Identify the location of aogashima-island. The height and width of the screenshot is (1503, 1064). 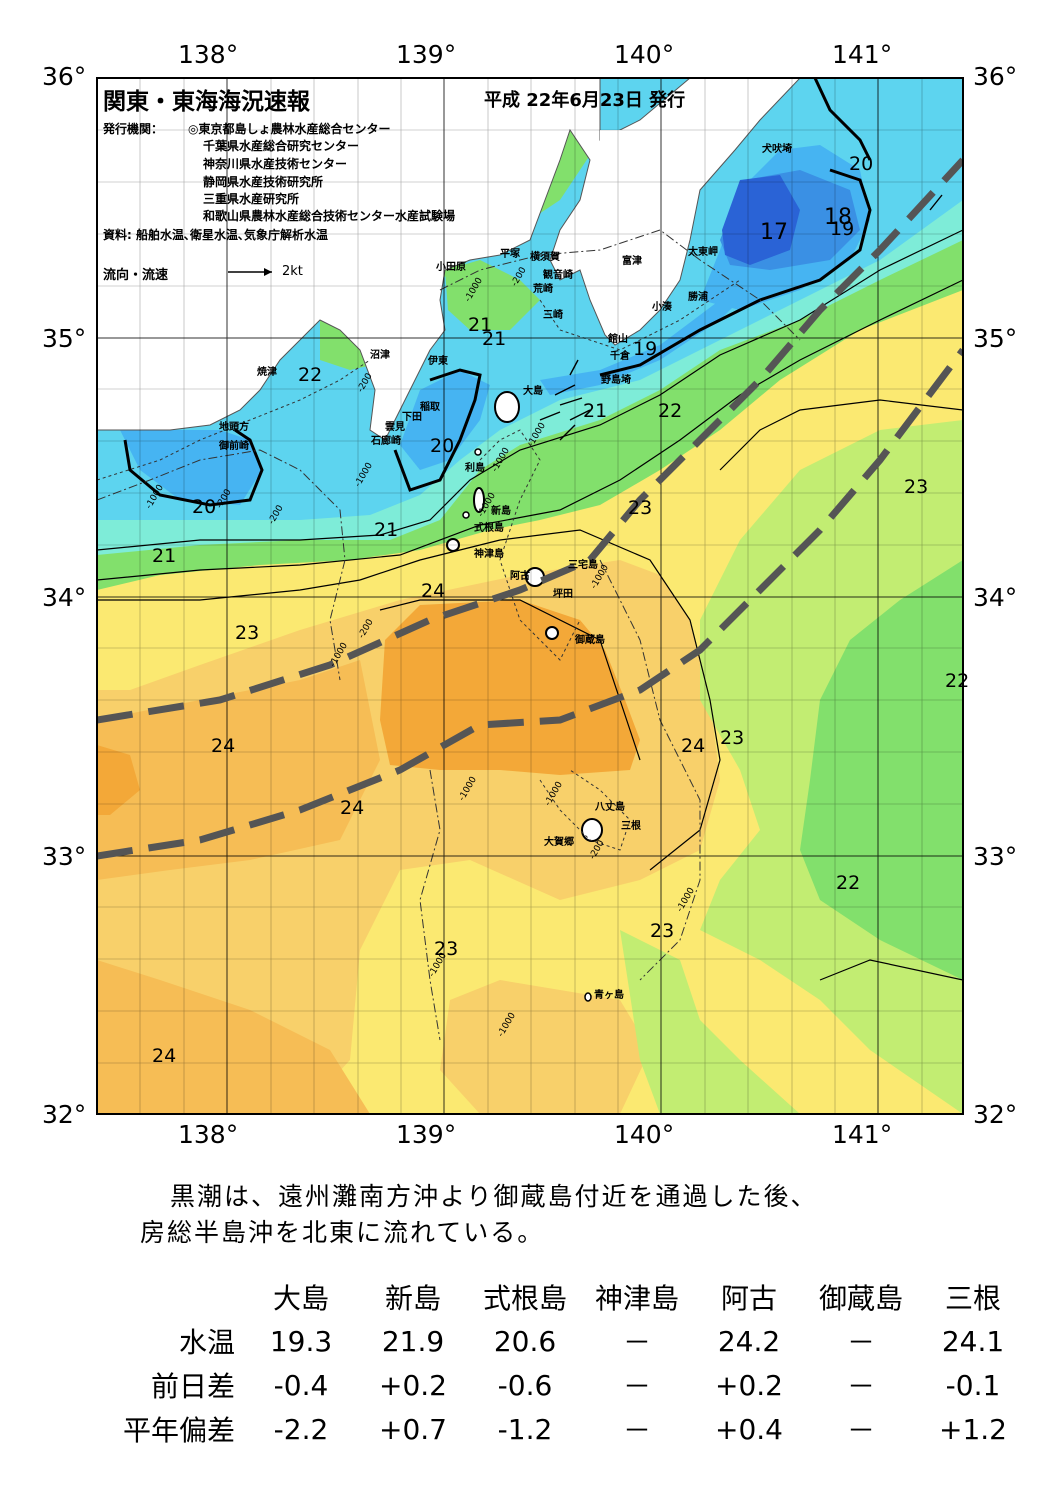
(588, 997).